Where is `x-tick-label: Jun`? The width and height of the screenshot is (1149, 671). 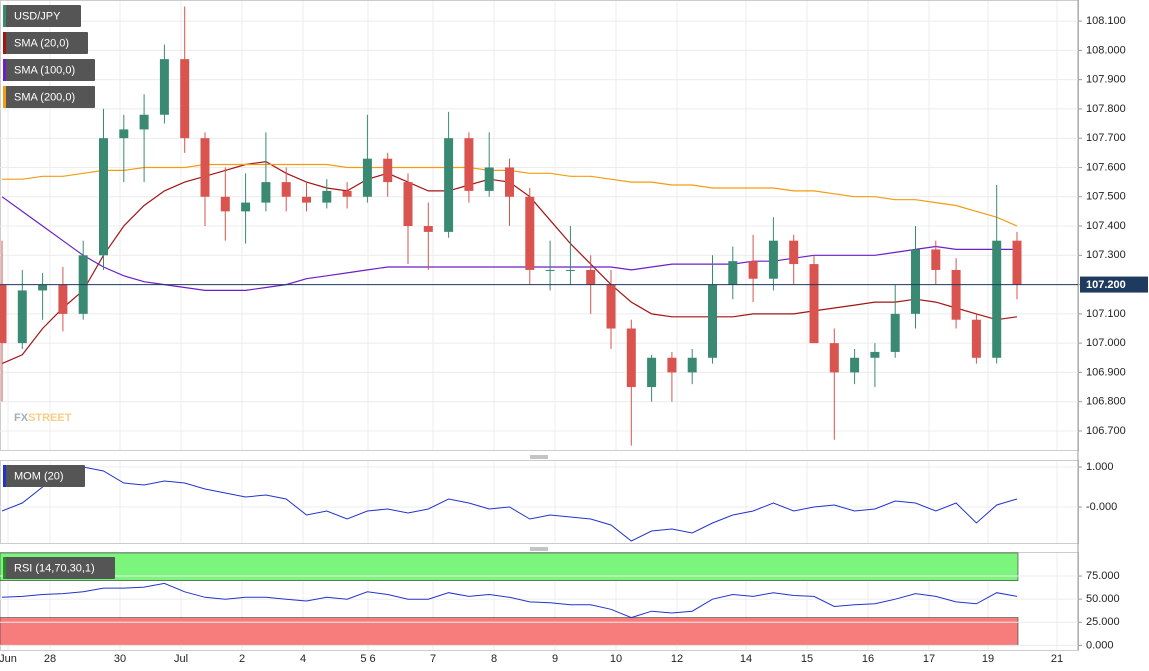 x-tick-label: Jun is located at coordinates (8, 659).